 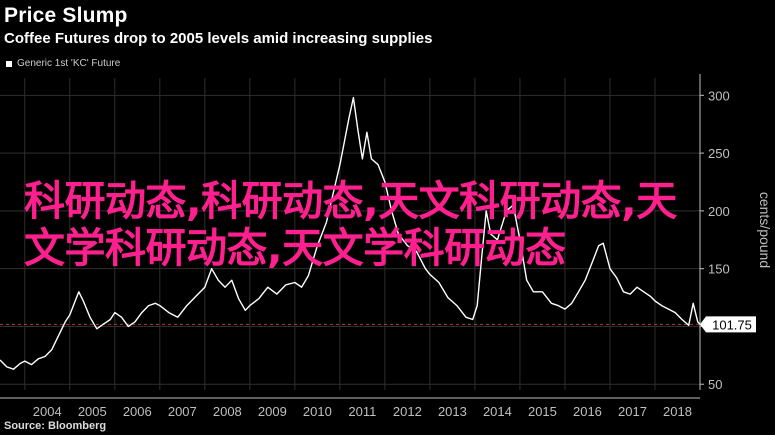 What do you see at coordinates (272, 411) in the screenshot?
I see `x-tick-label: 2009` at bounding box center [272, 411].